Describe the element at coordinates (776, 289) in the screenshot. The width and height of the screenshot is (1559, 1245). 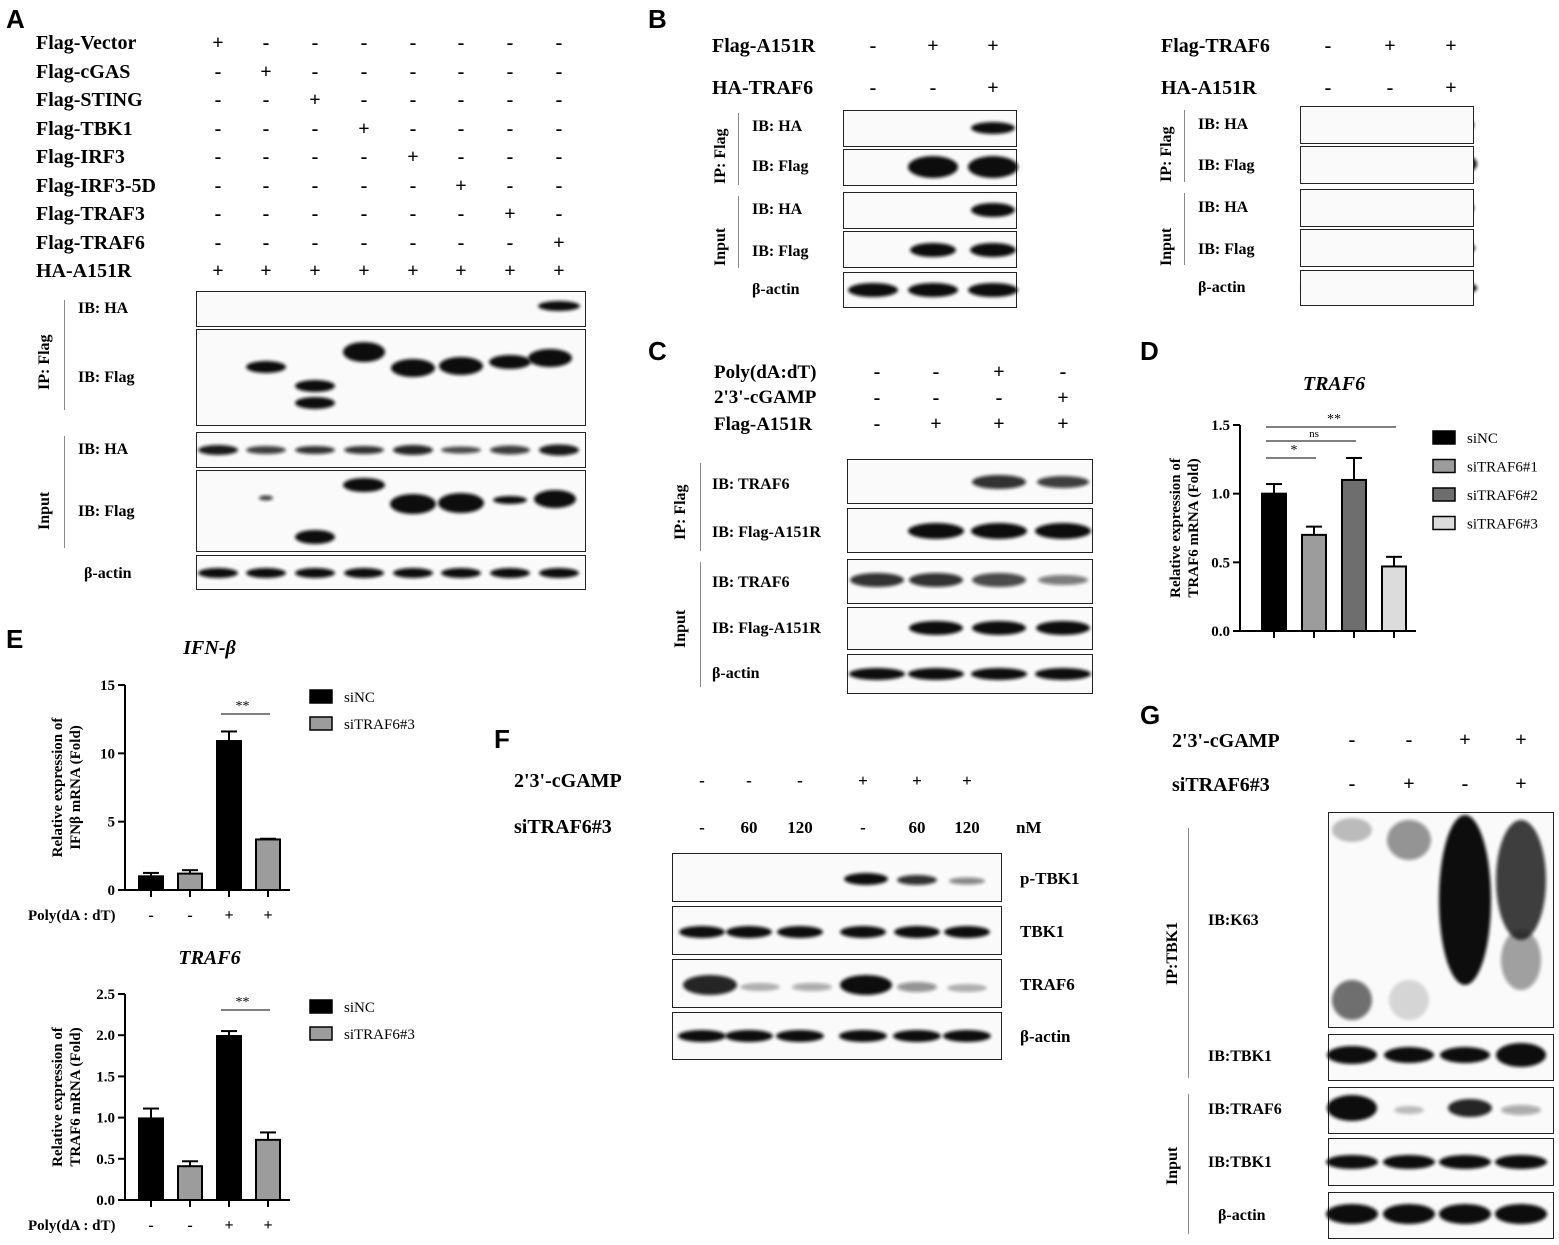
I see `ib-label: β-actin` at that location.